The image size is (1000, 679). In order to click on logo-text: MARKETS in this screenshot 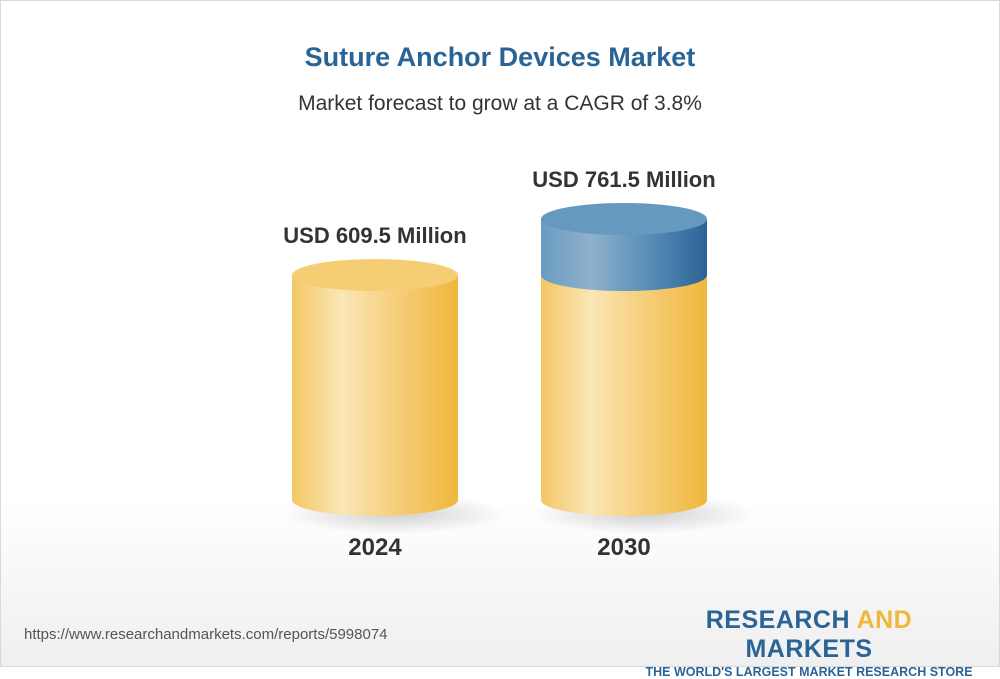, I will do `click(809, 649)`.